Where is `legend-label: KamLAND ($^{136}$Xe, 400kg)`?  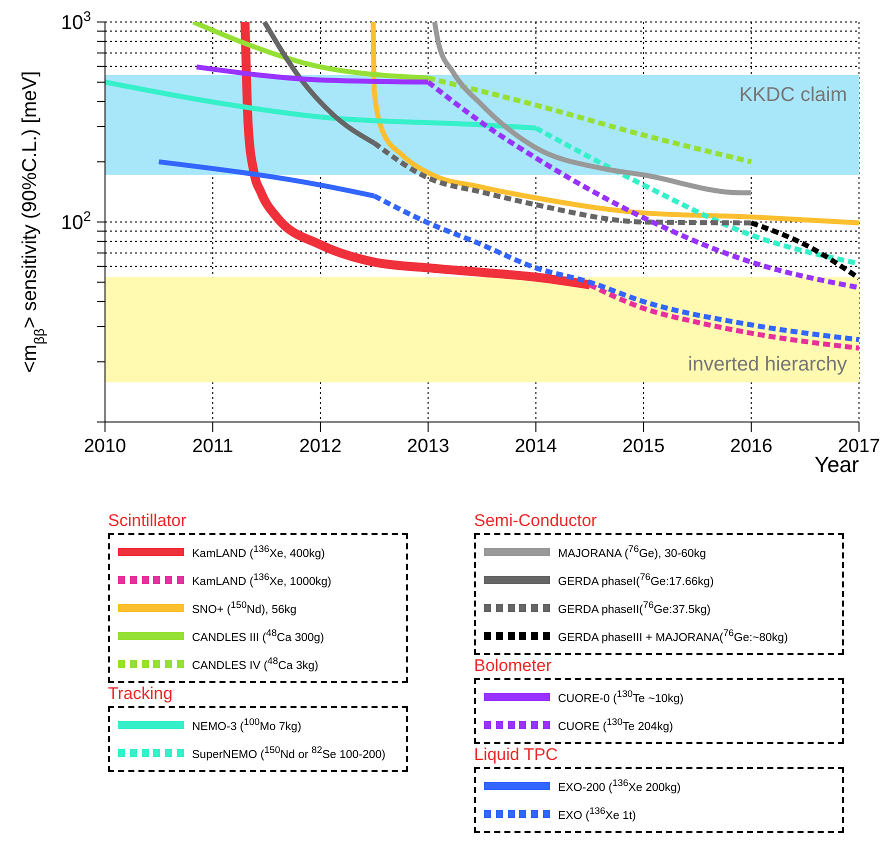 legend-label: KamLAND ($^{136}$Xe, 400kg) is located at coordinates (258, 552).